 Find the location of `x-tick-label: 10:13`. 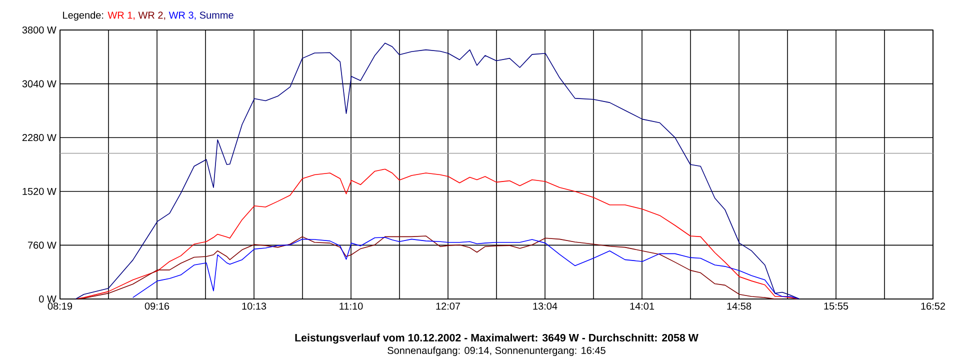

x-tick-label: 10:13 is located at coordinates (254, 306).